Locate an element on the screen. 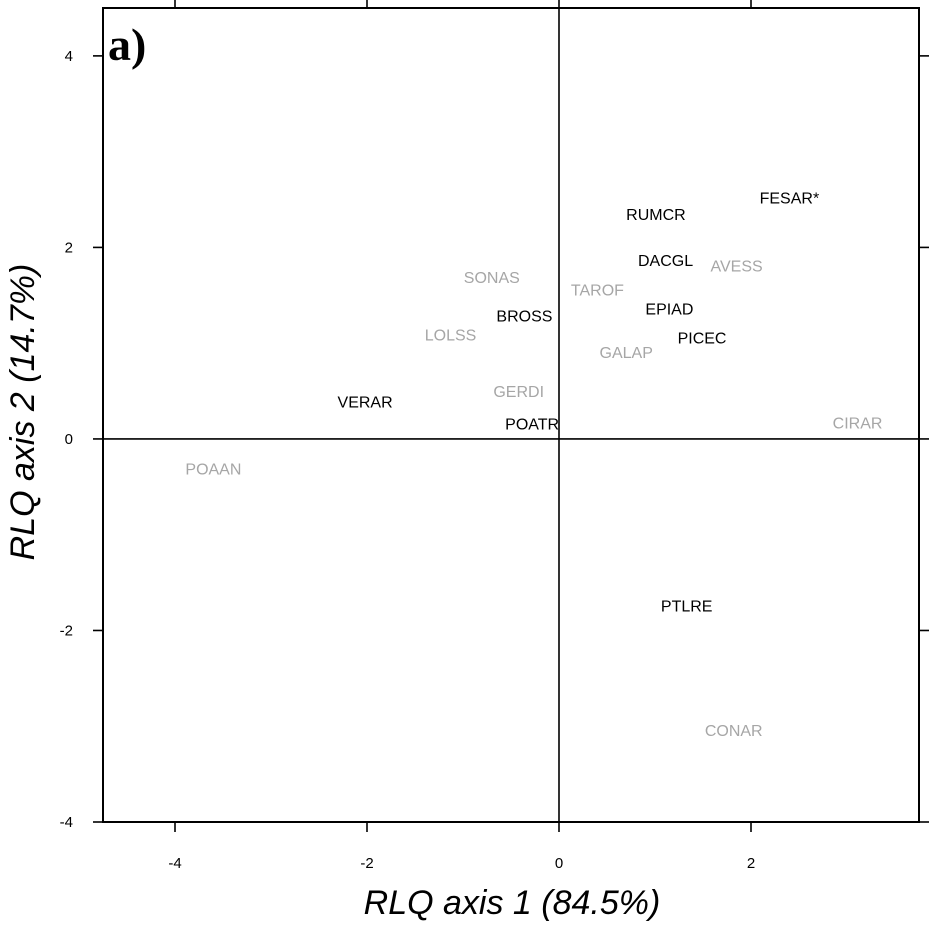 Image resolution: width=930 pixels, height=925 pixels. point-label-sonas: SONAS is located at coordinates (492, 278).